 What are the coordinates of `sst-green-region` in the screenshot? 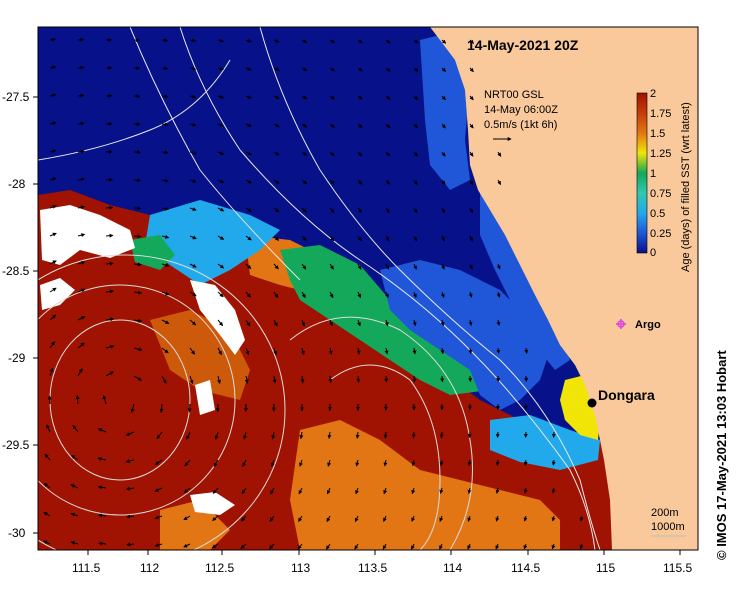 It's located at (390, 320).